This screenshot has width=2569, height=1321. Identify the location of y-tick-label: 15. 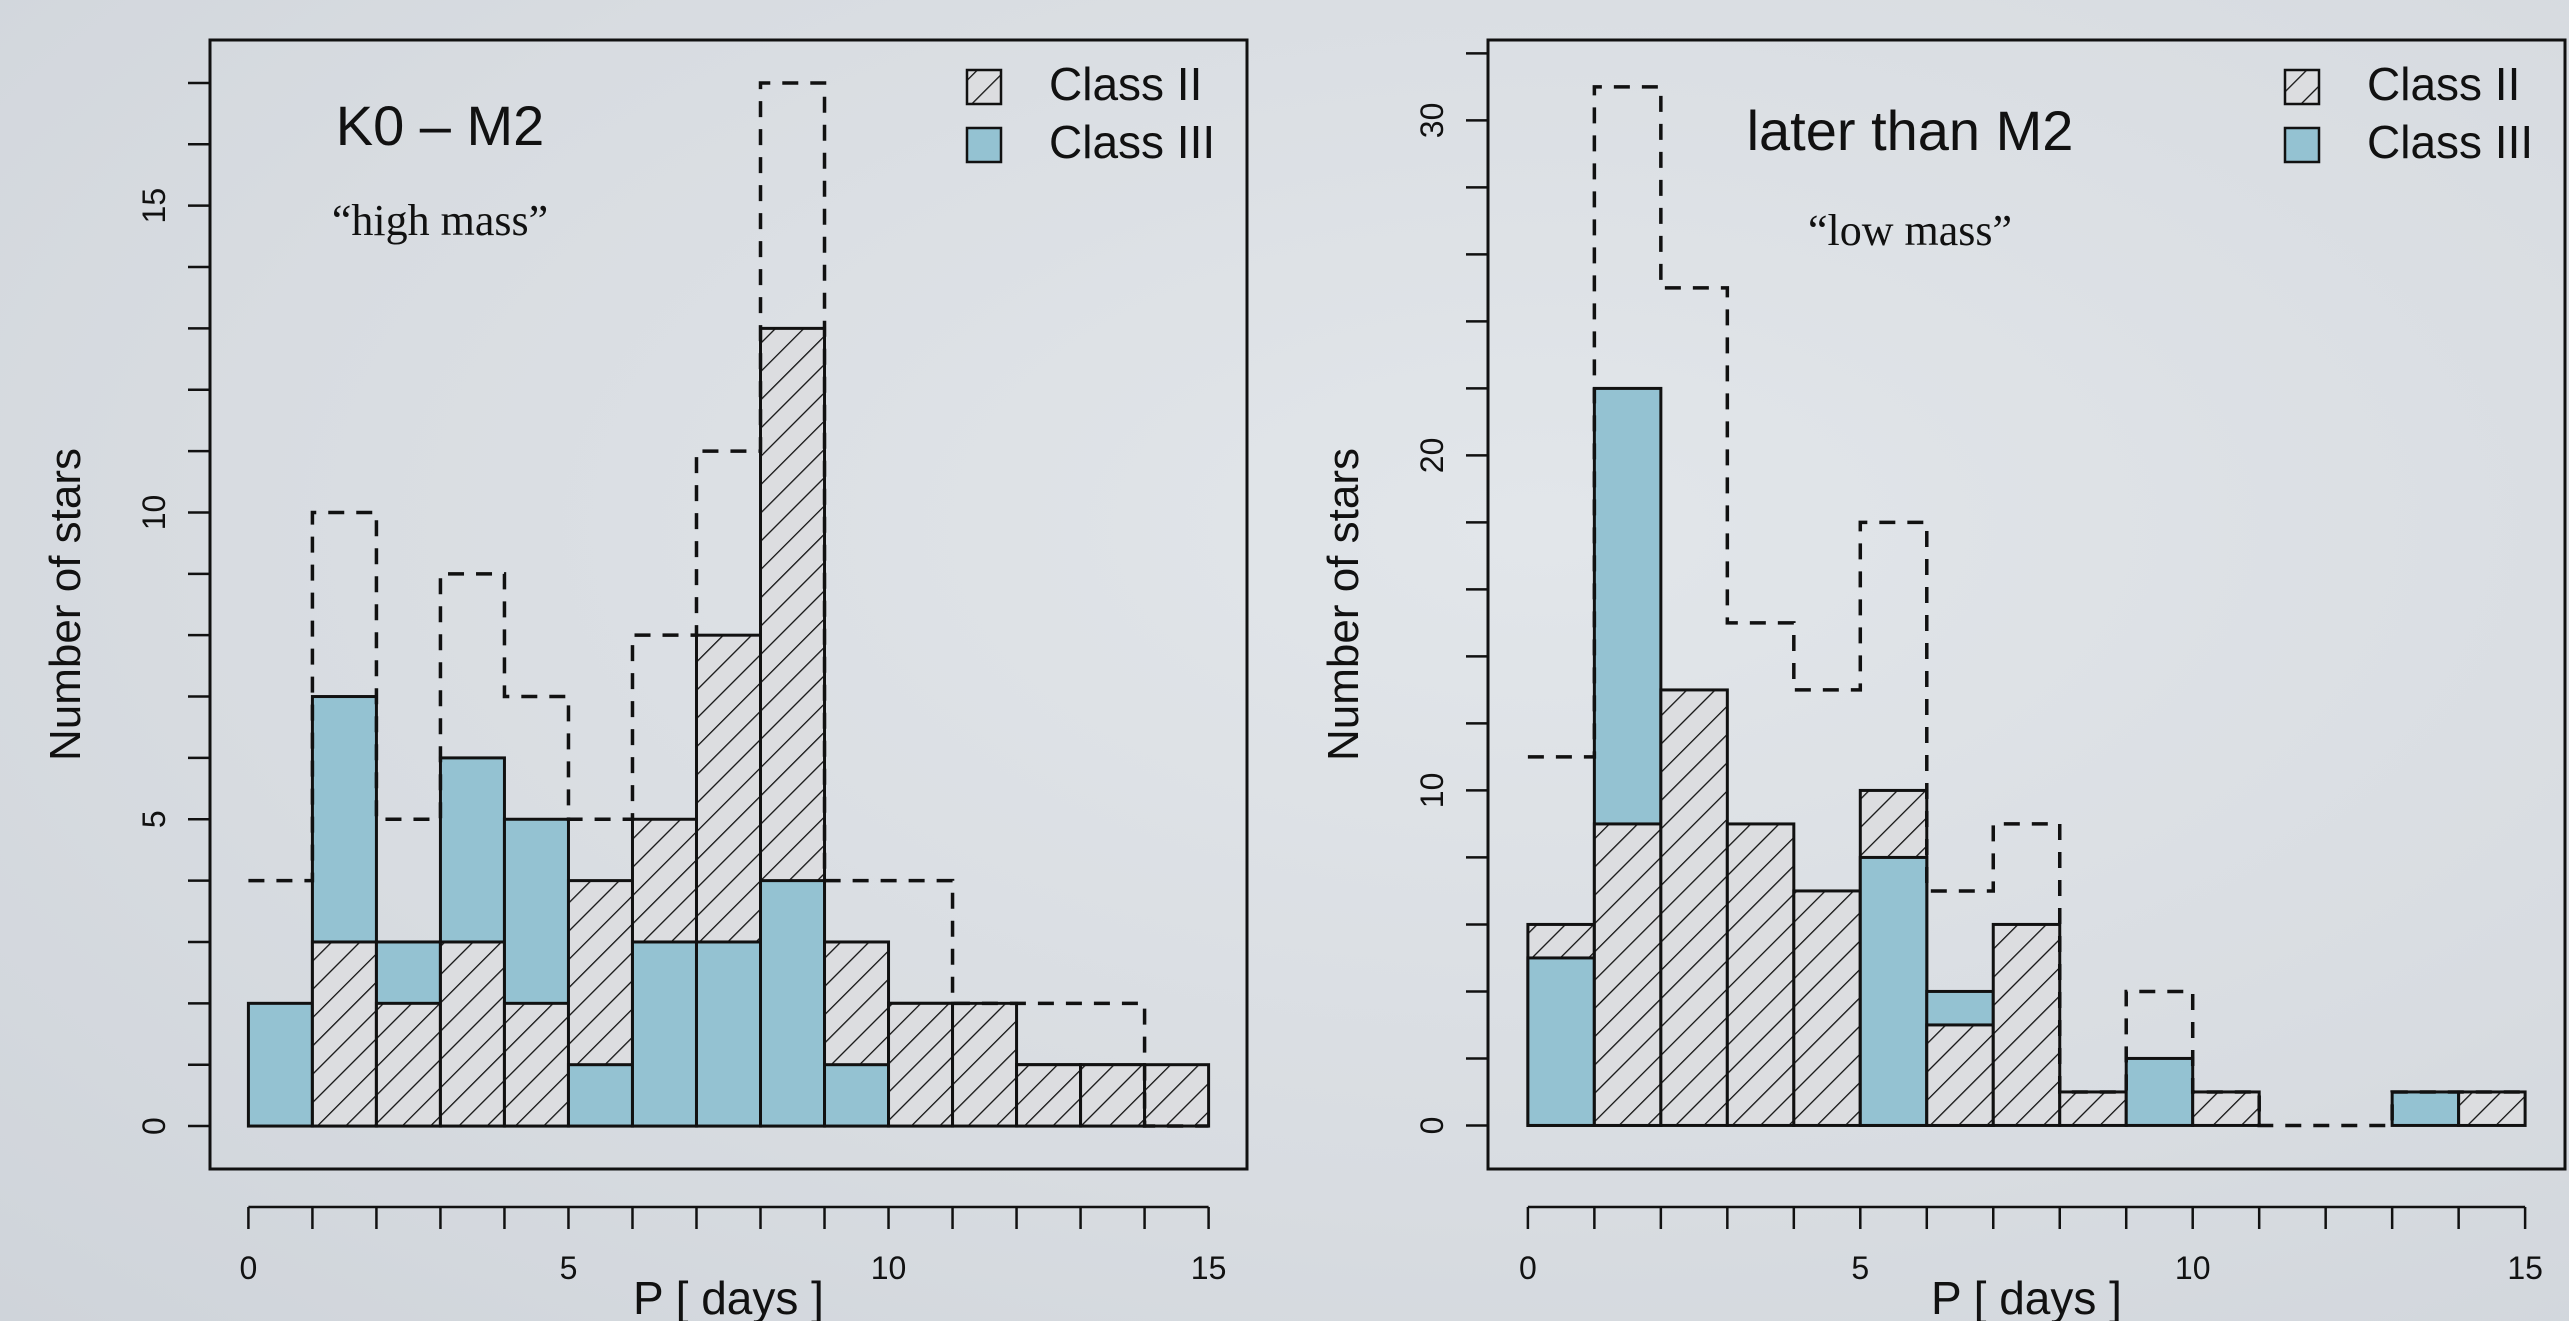
(154, 206).